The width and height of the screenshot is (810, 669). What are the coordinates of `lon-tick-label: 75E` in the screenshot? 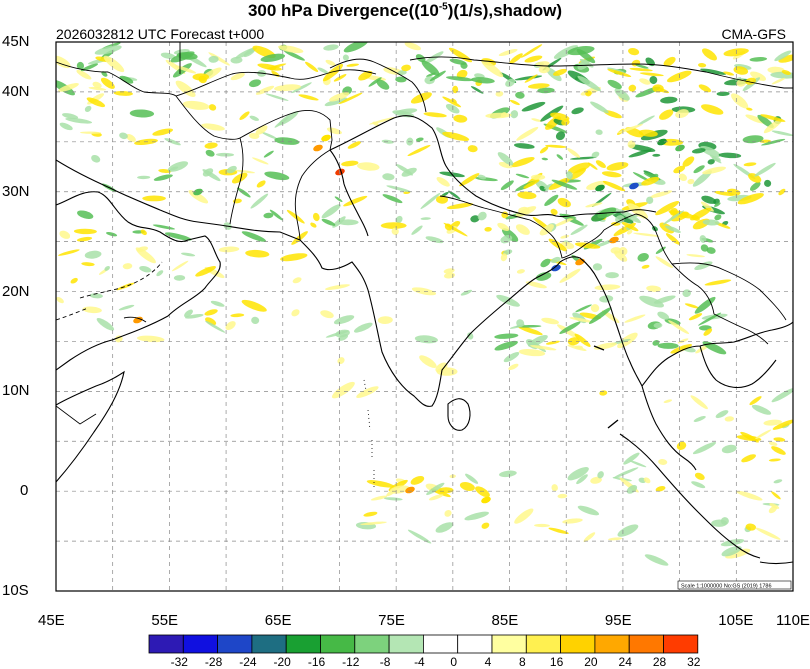 It's located at (391, 620).